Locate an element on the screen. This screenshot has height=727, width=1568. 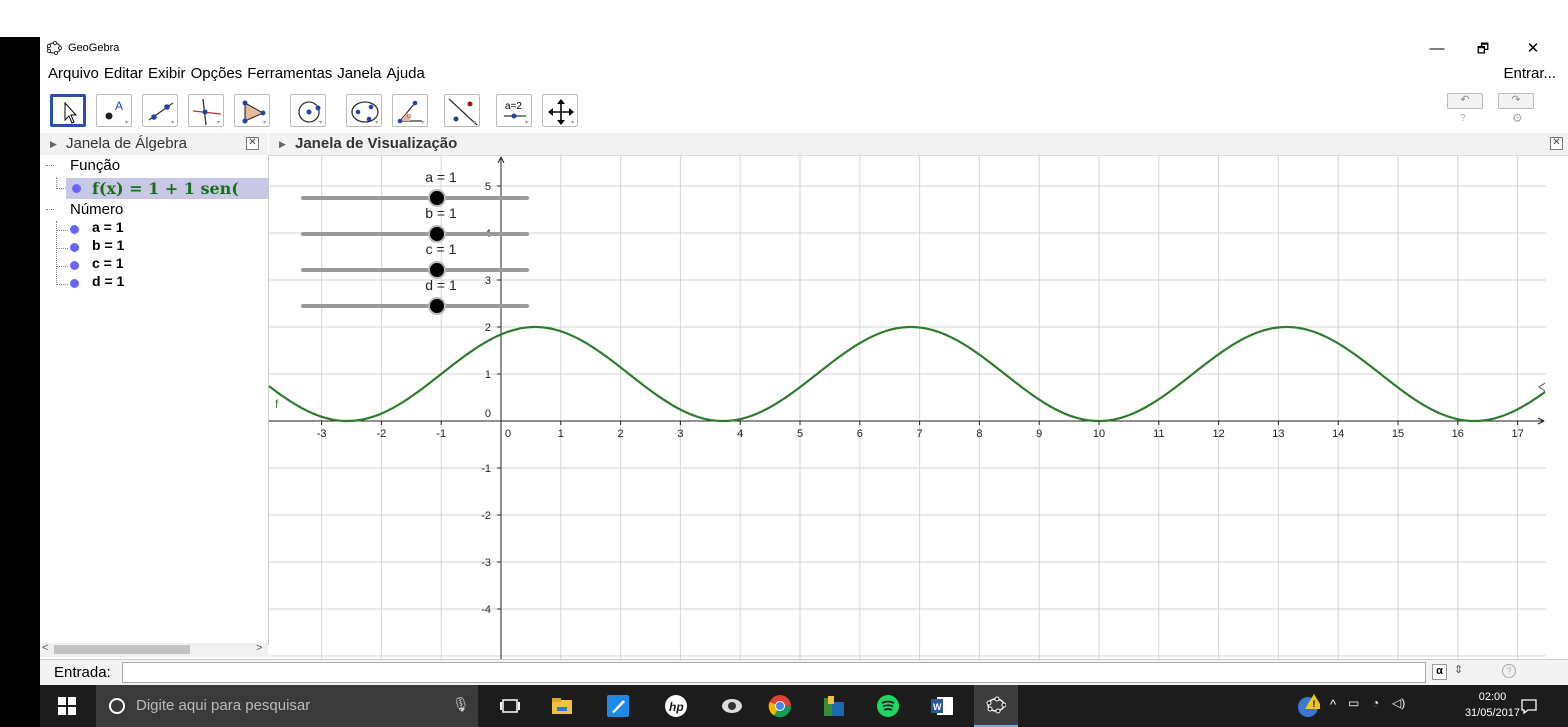
slider-tool: a=2 is located at coordinates (514, 110).